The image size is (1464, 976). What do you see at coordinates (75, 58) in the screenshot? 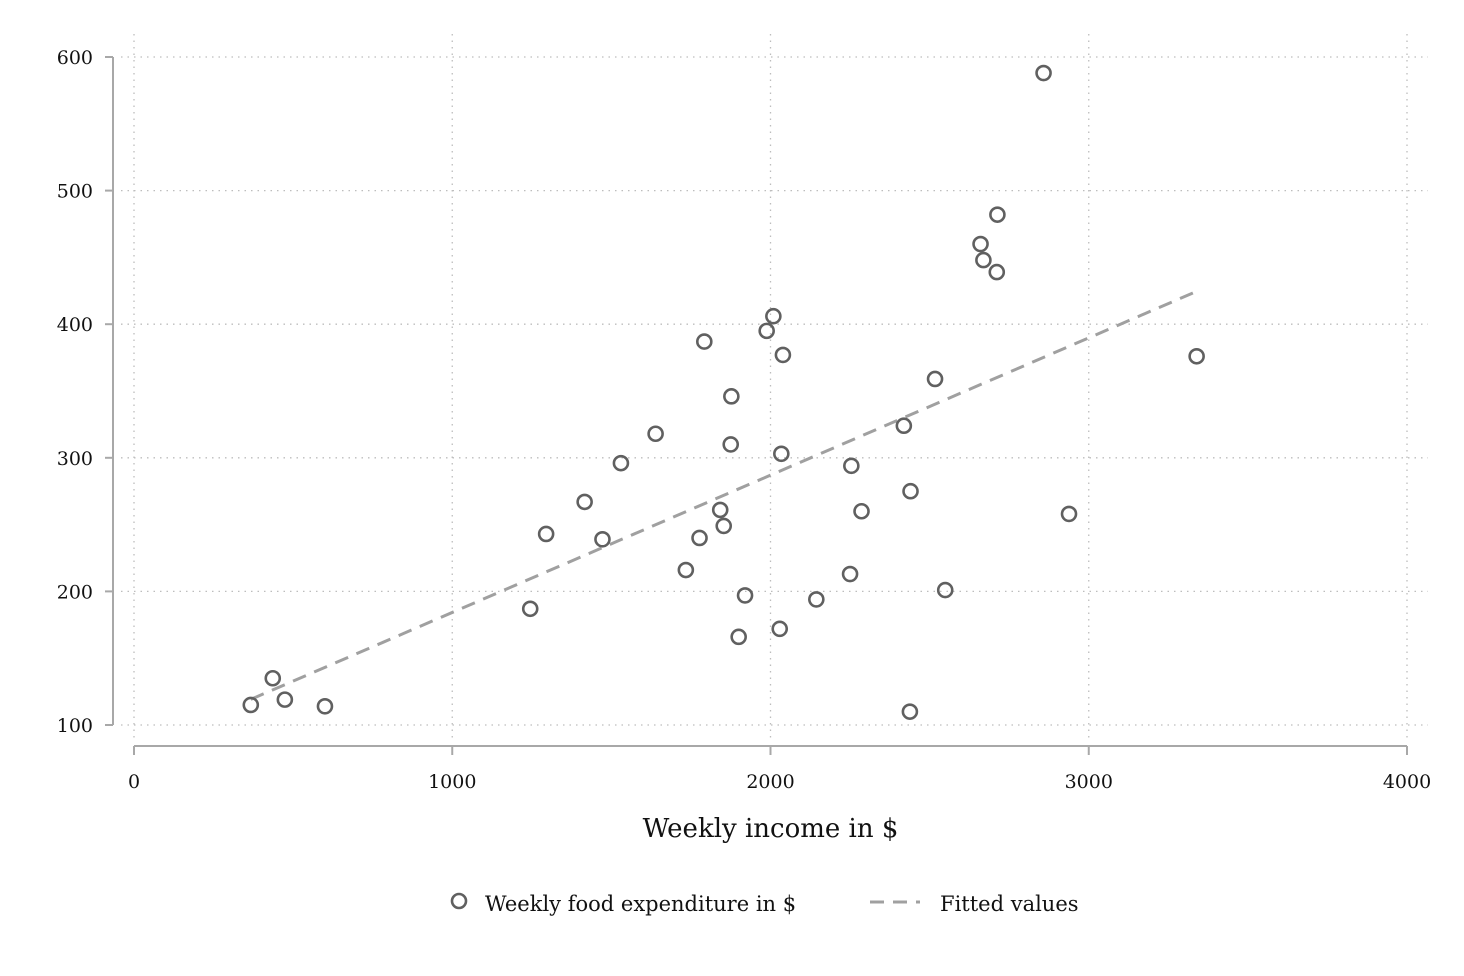
I see `y-tick-label-600: 600` at bounding box center [75, 58].